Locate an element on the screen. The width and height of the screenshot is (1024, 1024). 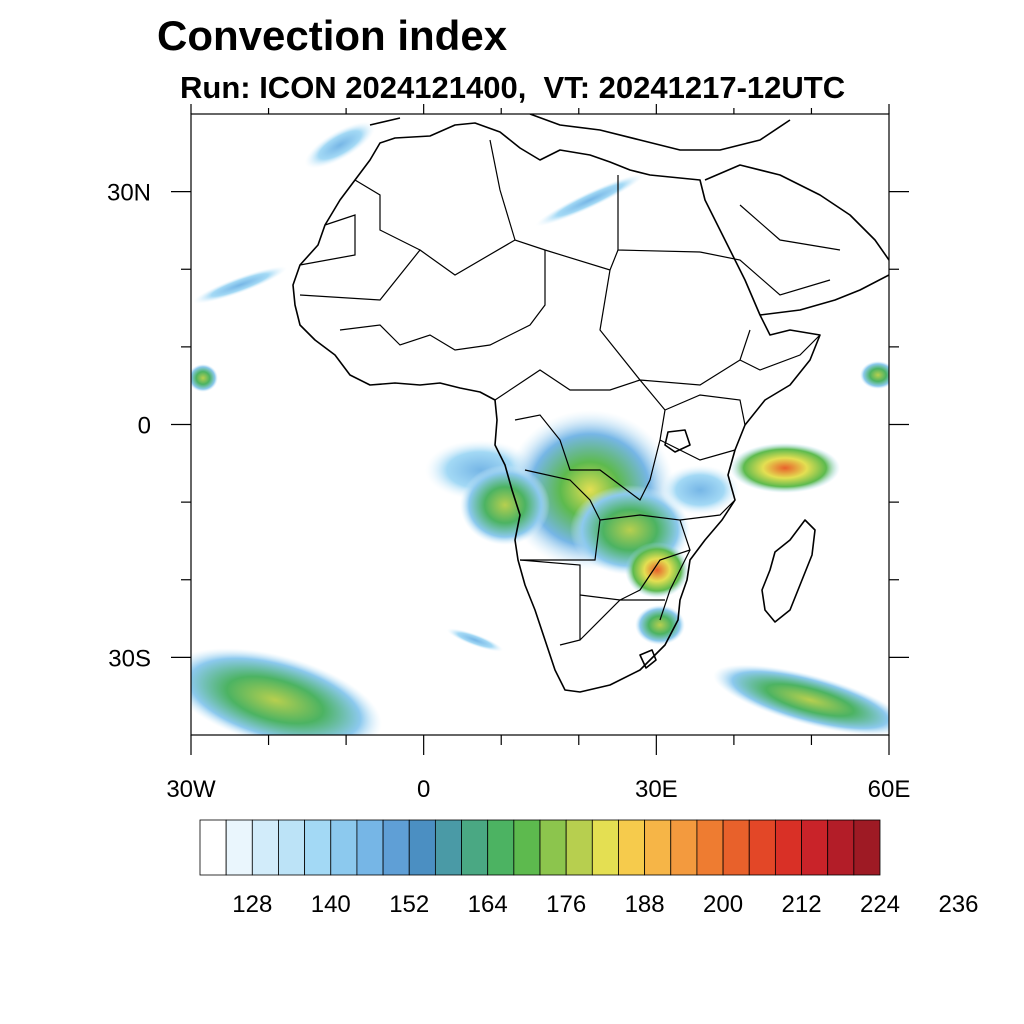
lon-tick-label: 30W is located at coordinates (191, 789).